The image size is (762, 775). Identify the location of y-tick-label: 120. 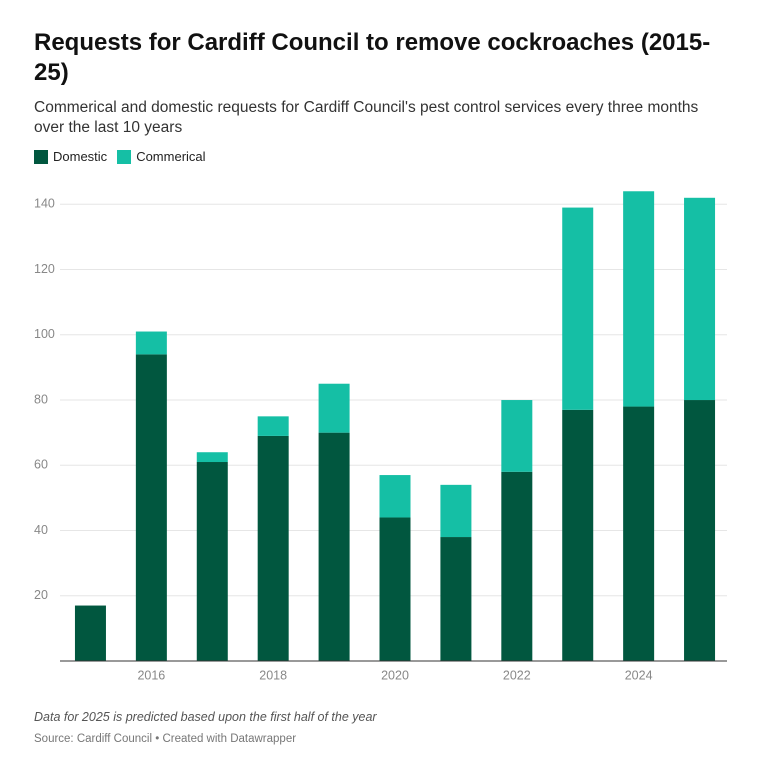
(44, 269).